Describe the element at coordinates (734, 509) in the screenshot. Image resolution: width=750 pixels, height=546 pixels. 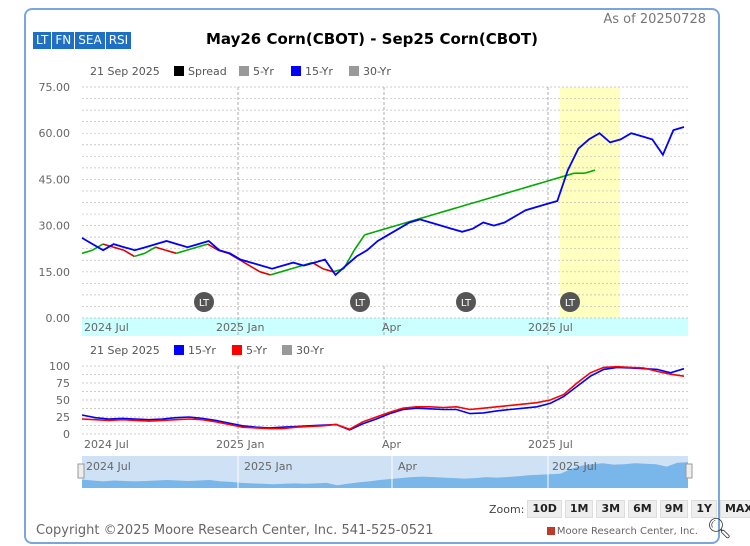
I see `zoom-max-button: MAX` at that location.